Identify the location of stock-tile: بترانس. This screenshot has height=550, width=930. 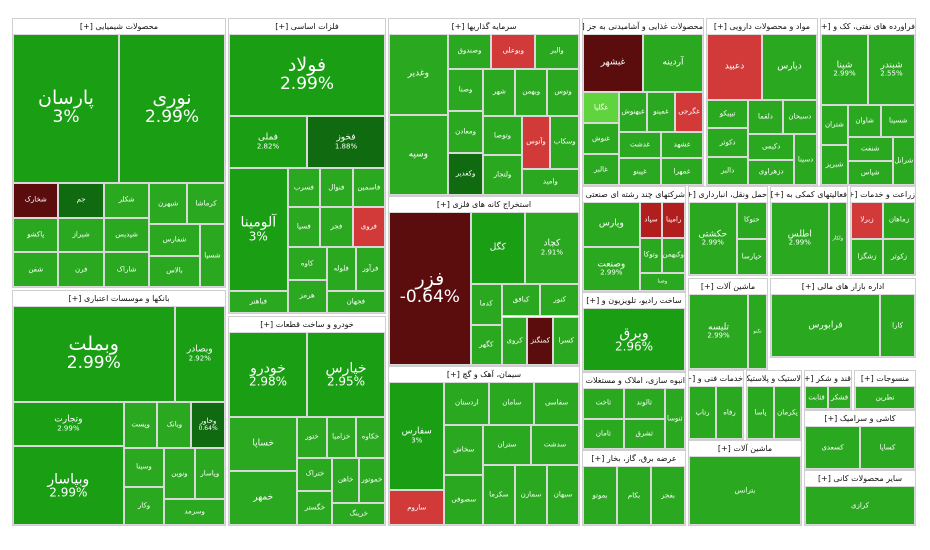
(745, 490).